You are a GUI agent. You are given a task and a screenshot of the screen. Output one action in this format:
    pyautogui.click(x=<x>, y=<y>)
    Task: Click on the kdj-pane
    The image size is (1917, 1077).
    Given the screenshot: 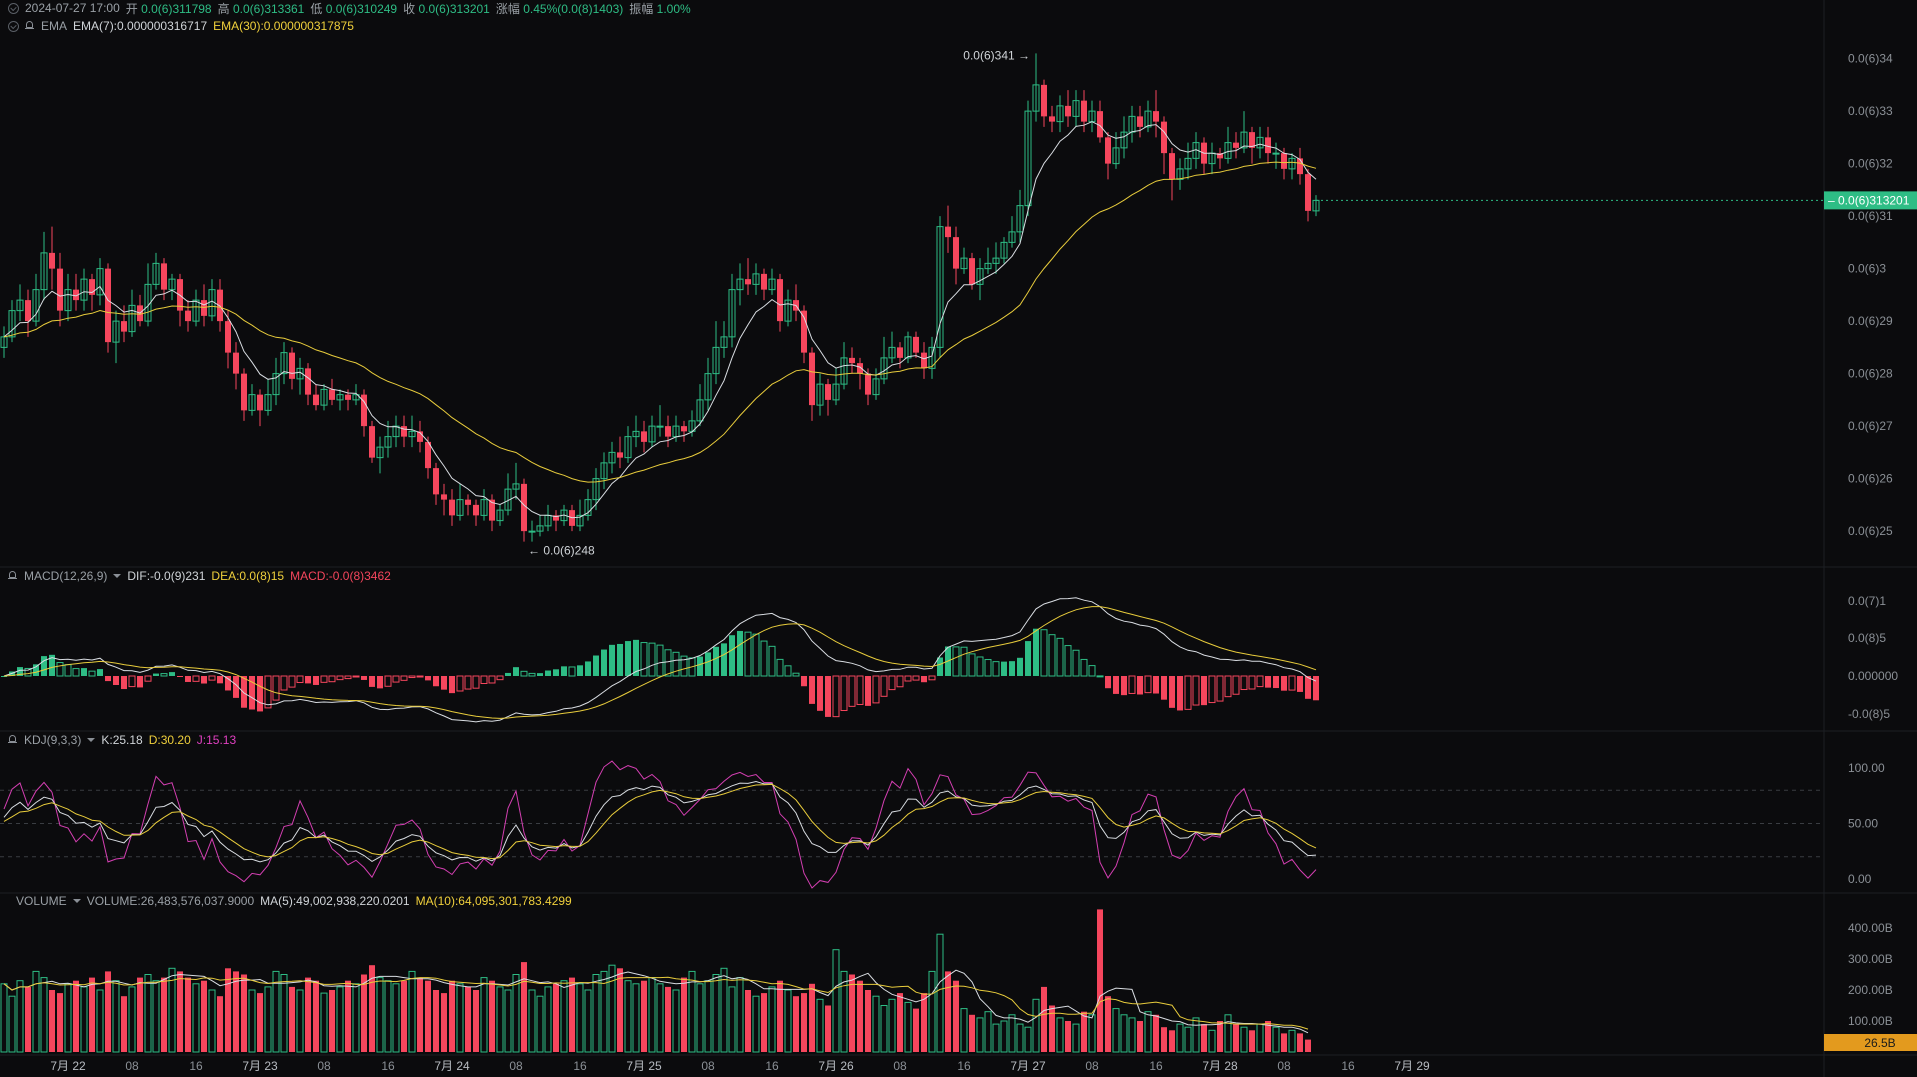 What is the action you would take?
    pyautogui.click(x=912, y=824)
    